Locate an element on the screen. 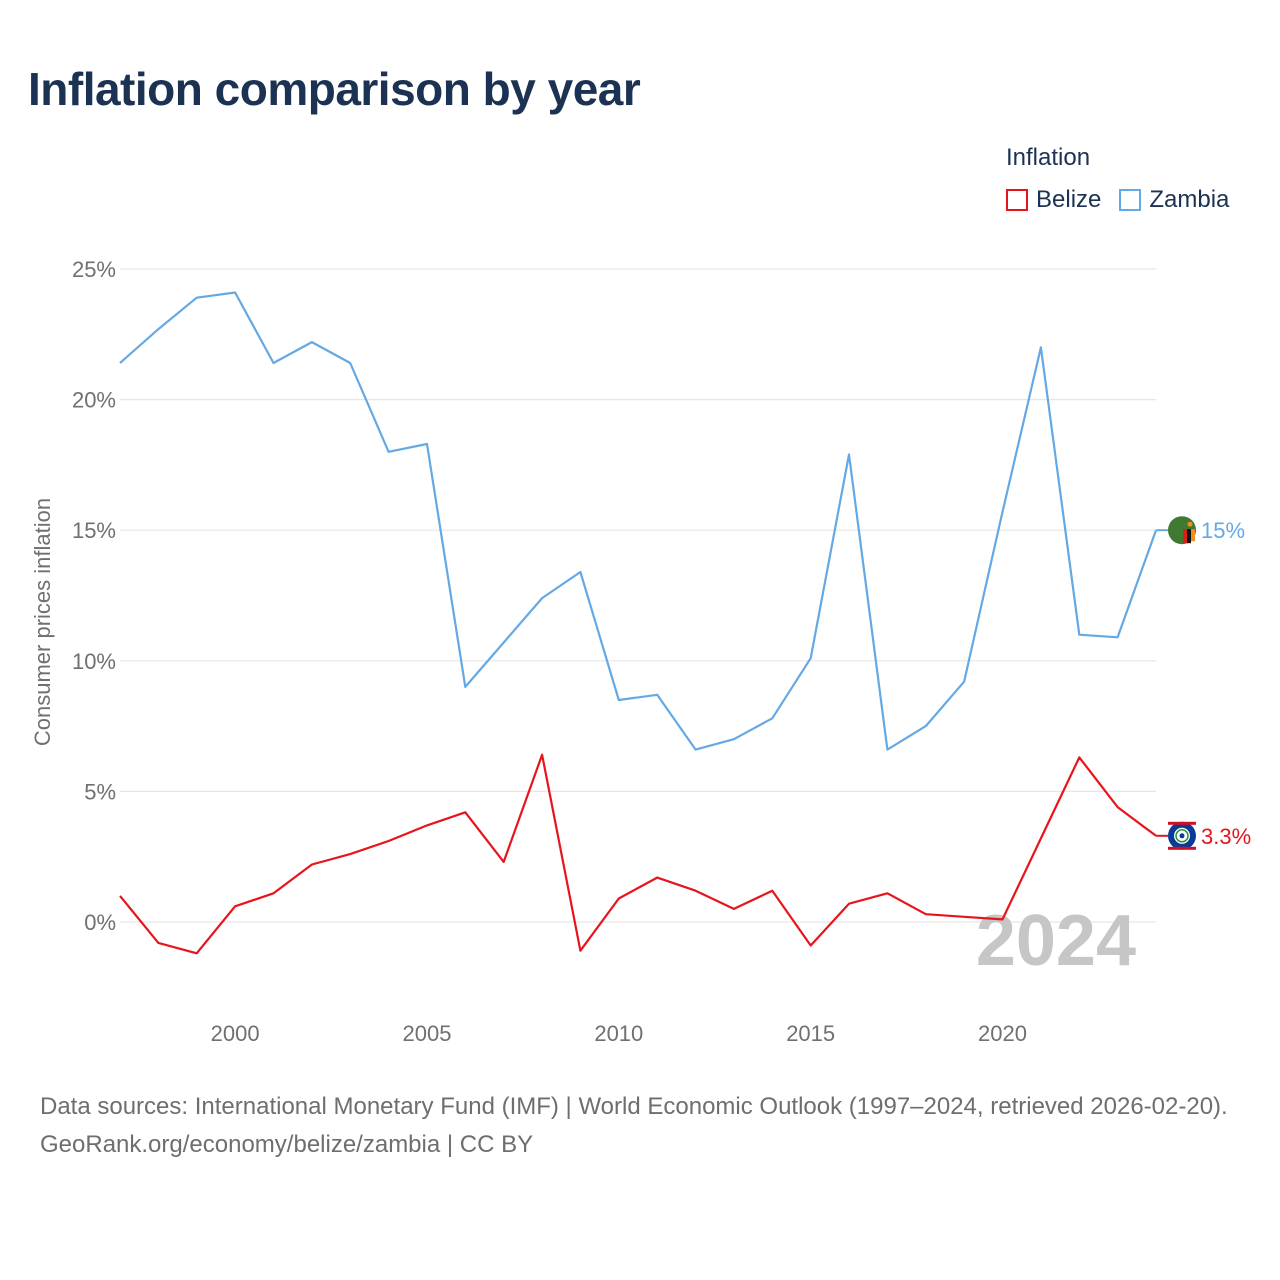 This screenshot has width=1280, height=1280. series-end-markers: 15% 3.3% is located at coordinates (1203, 683).